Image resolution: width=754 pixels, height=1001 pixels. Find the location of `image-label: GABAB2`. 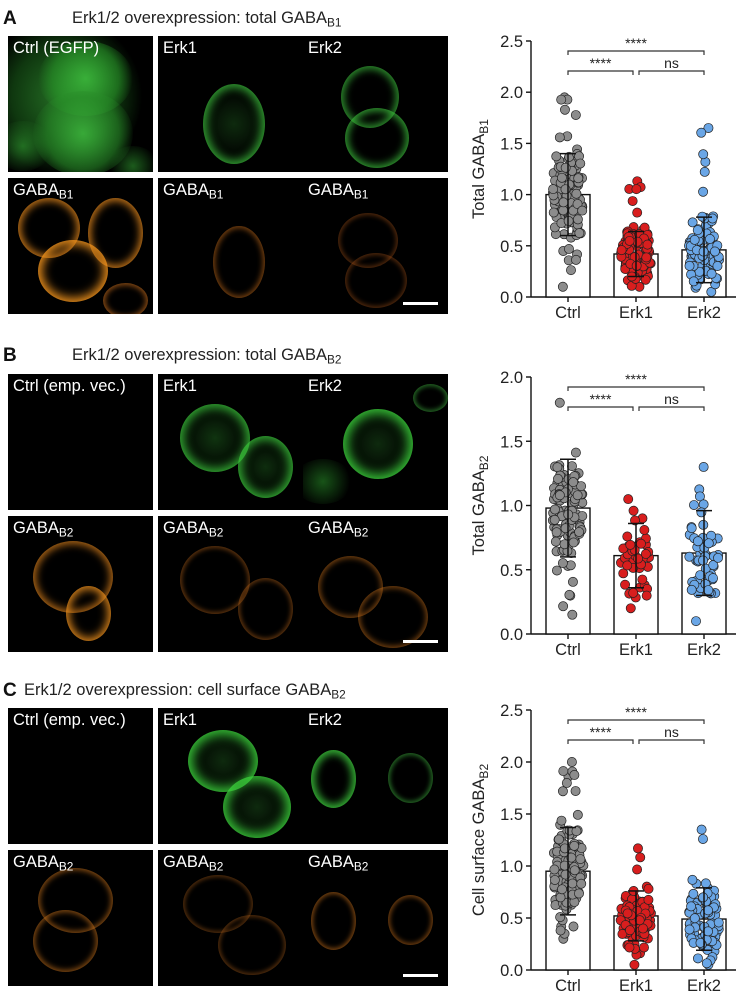

image-label: GABAB2 is located at coordinates (43, 862).